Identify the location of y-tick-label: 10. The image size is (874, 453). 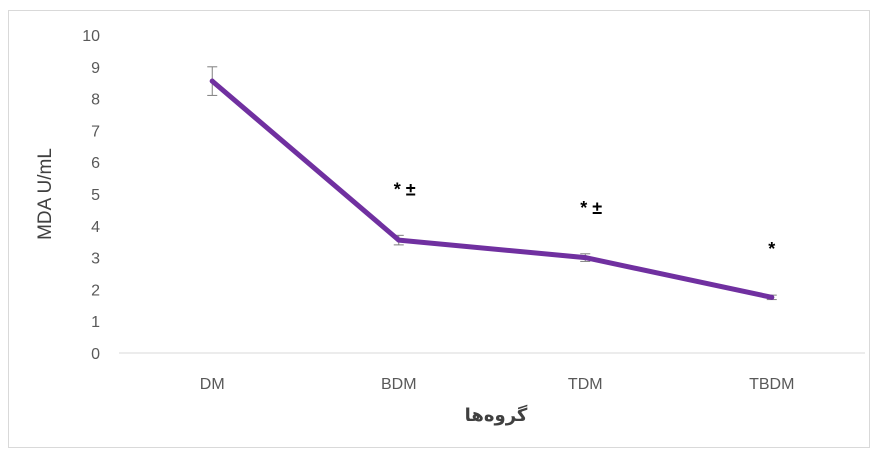
(91, 36).